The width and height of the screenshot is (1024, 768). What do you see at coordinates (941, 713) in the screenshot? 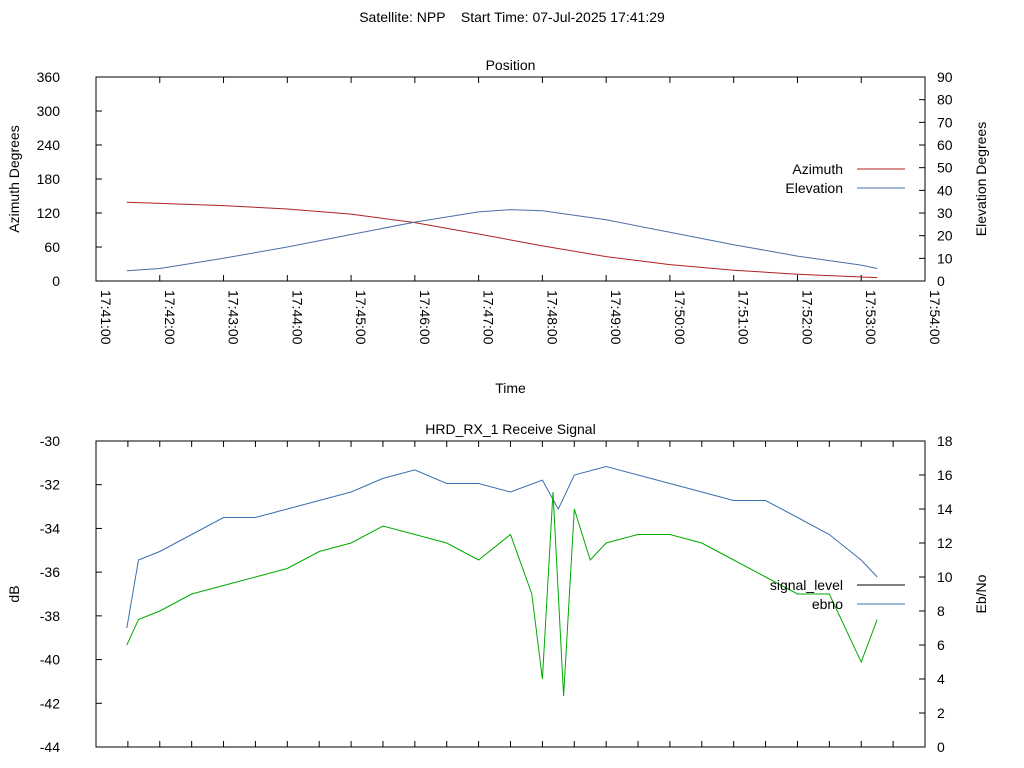
I see `right-y-tick-label: 2` at bounding box center [941, 713].